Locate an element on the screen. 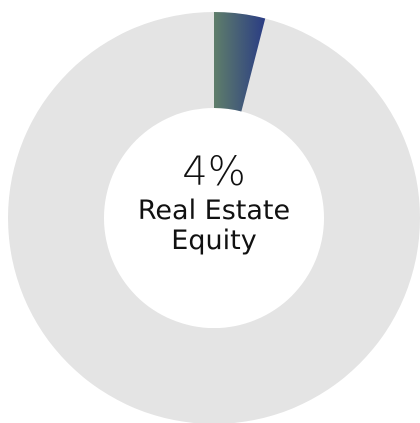 The height and width of the screenshot is (423, 420). value-label: 4% is located at coordinates (214, 172).